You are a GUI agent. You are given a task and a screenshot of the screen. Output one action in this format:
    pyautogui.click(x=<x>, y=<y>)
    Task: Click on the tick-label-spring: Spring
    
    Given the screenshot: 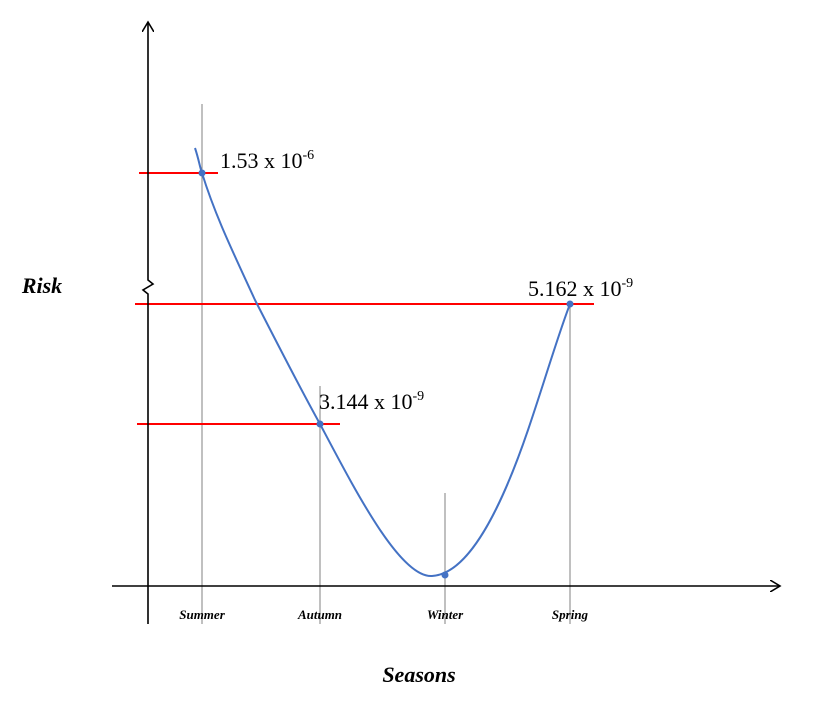 What is the action you would take?
    pyautogui.click(x=570, y=614)
    